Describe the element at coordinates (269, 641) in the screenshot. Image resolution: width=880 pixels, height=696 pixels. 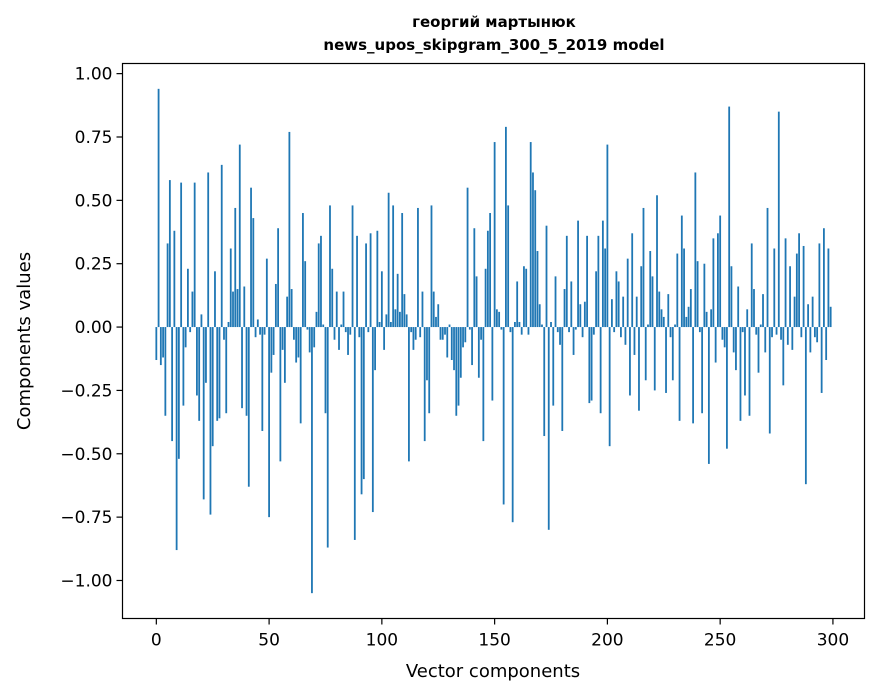
I see `x-tick-label-1: 50` at that location.